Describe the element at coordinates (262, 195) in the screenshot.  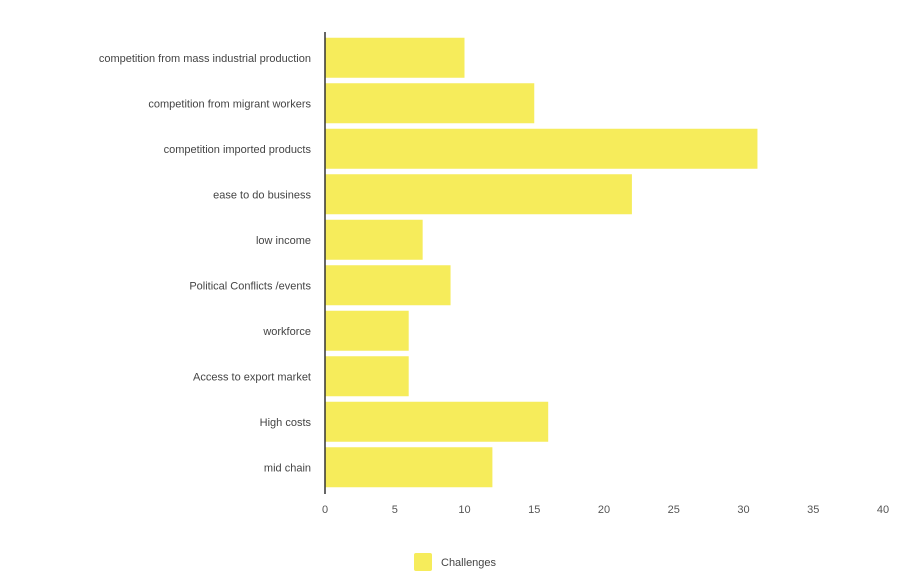
I see `category-label: ease to do business` at that location.